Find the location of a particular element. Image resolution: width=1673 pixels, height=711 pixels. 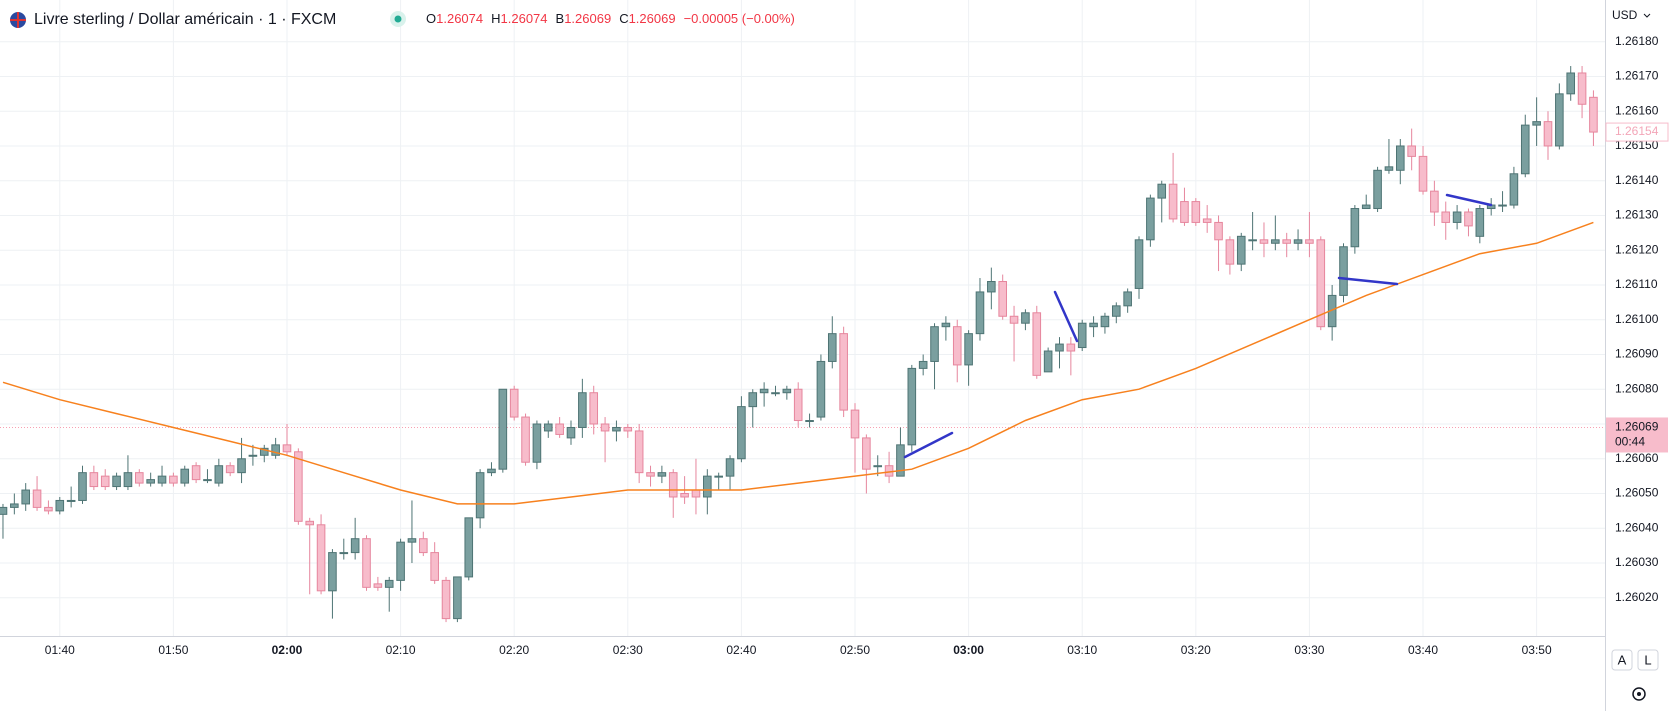

x-tick-label: 03:40 is located at coordinates (1423, 650).